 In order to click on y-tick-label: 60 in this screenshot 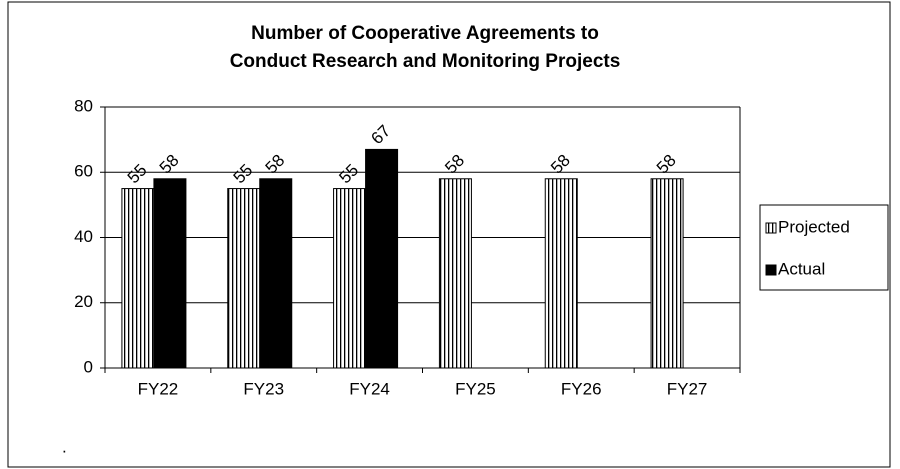, I will do `click(83, 171)`.